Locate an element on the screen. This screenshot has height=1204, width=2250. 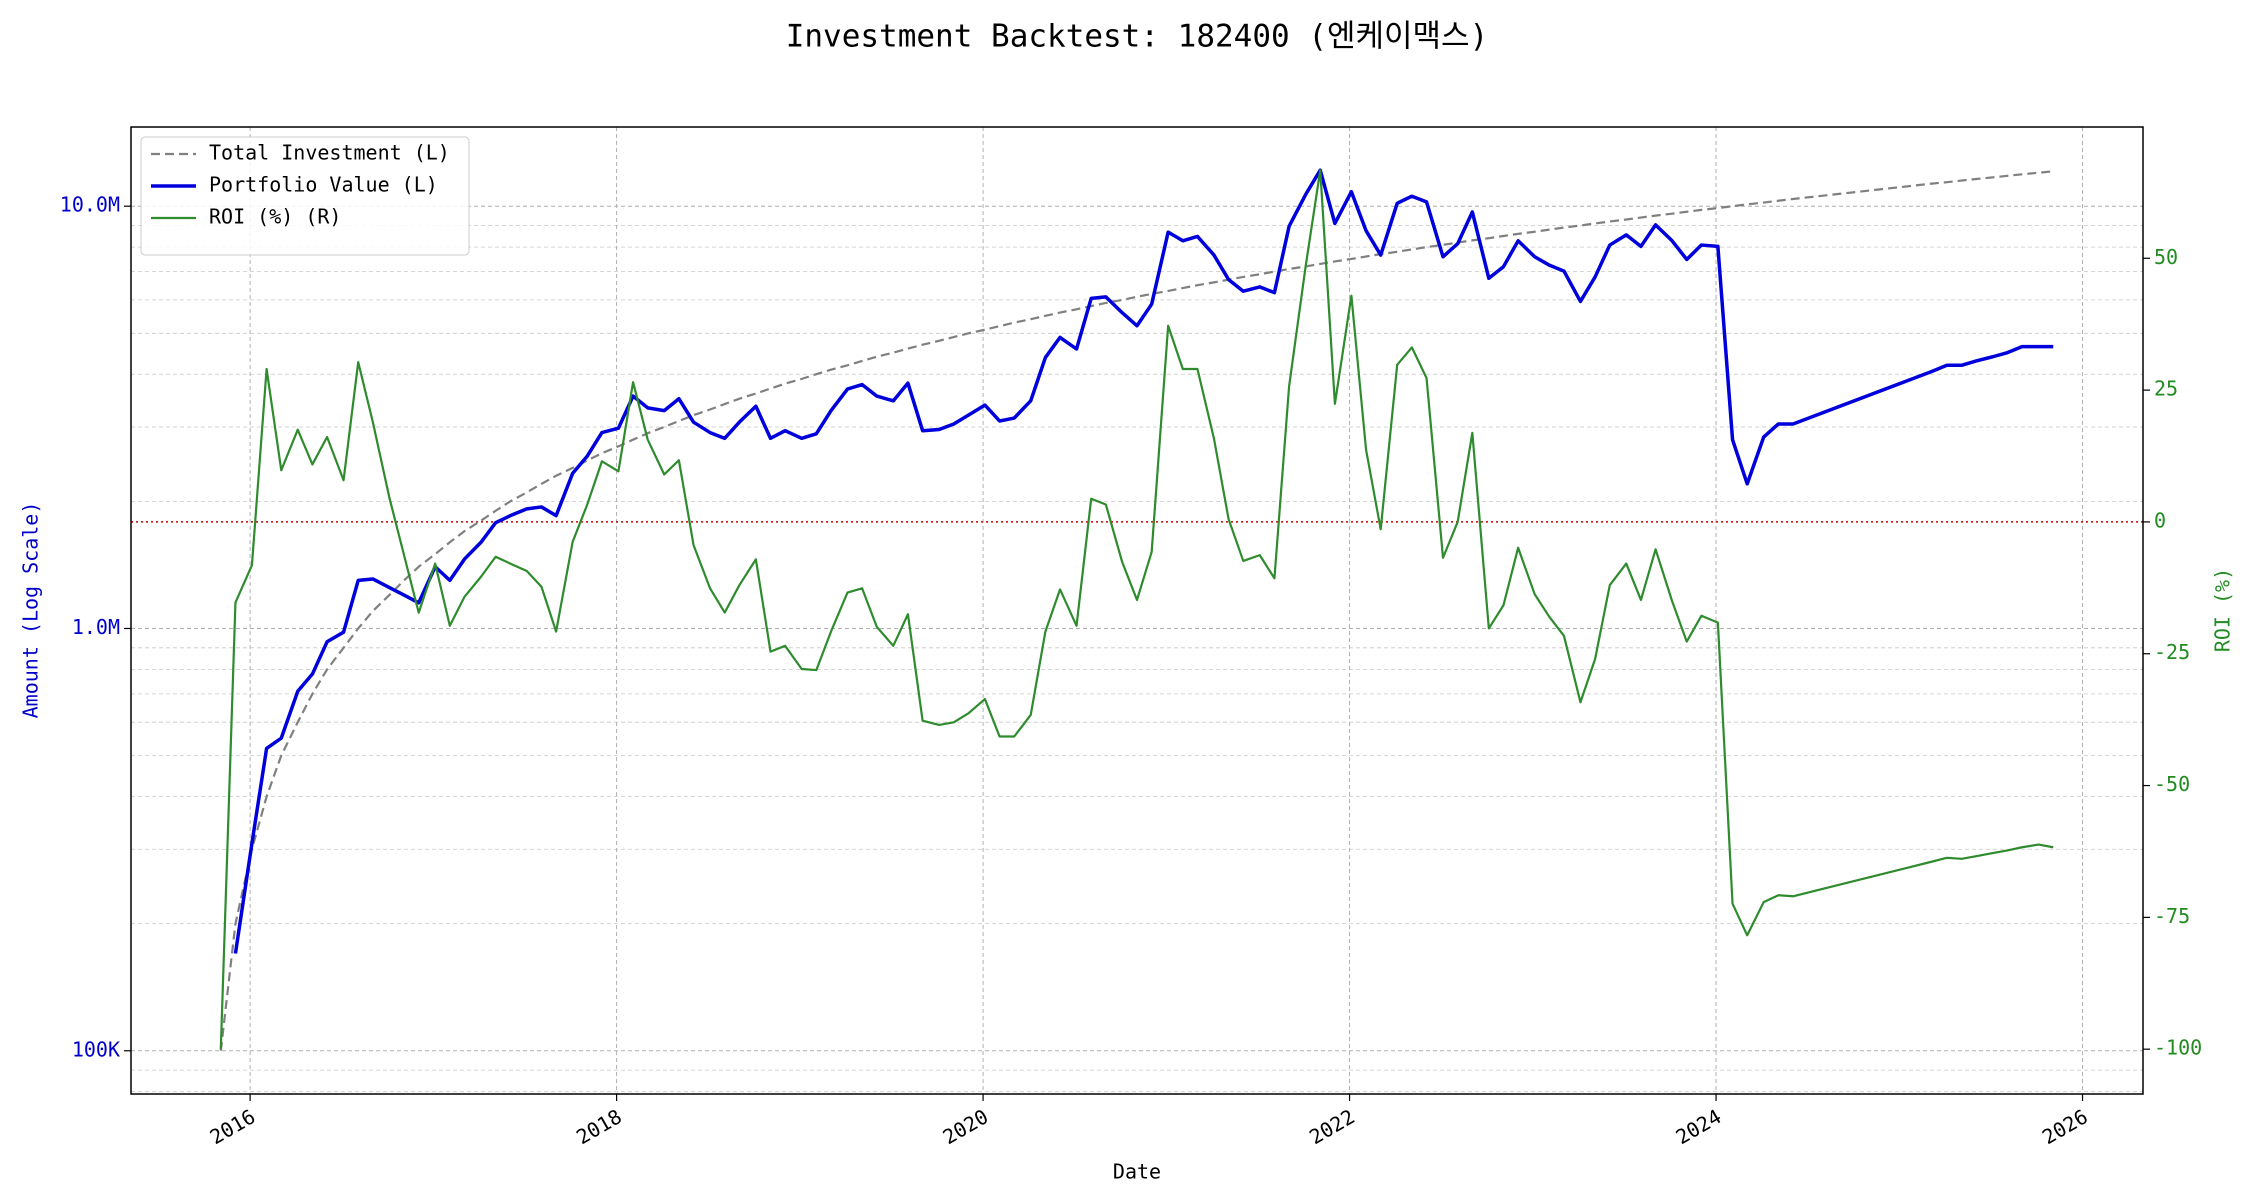
legend-label: Total Investment (L) is located at coordinates (329, 153).